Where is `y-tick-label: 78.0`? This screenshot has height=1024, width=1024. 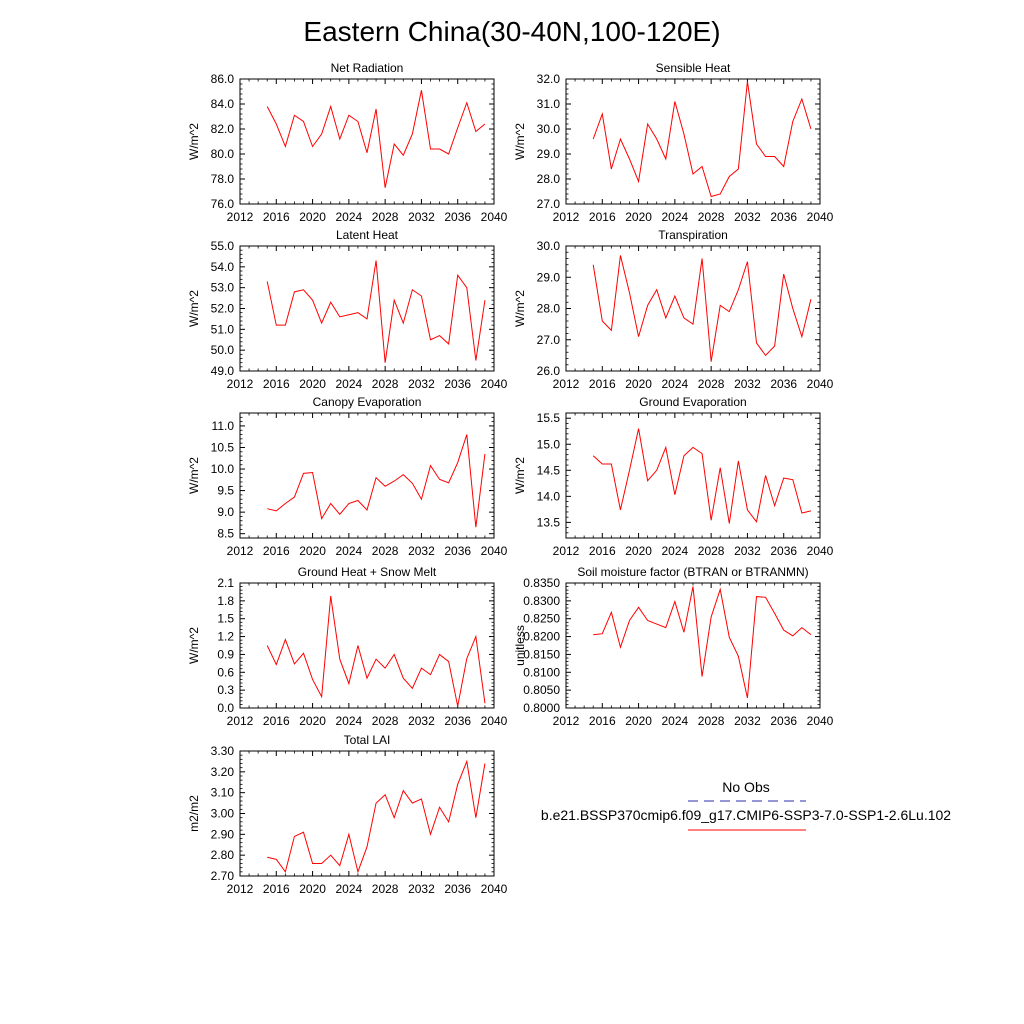
y-tick-label: 78.0 is located at coordinates (223, 179).